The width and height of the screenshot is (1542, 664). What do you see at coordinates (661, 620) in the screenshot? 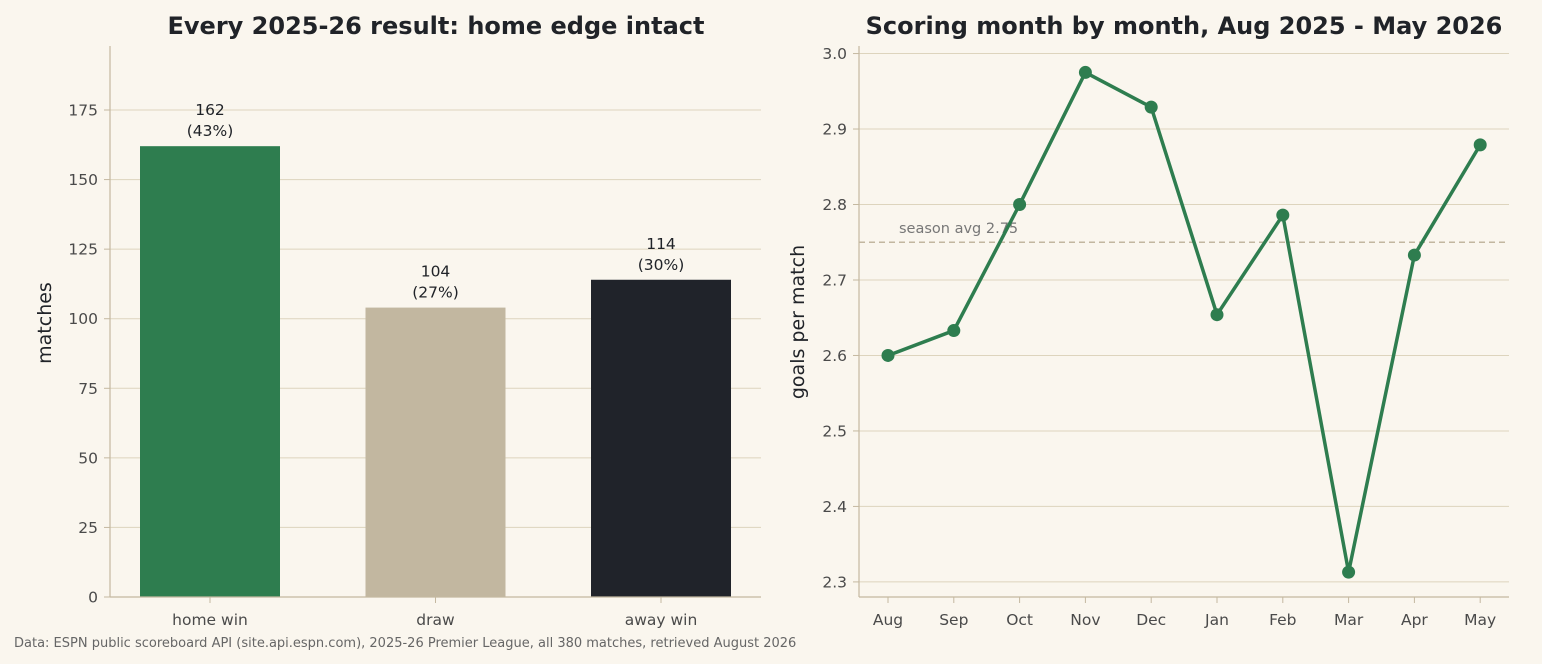
I see `bar-x-tick-label: away win` at bounding box center [661, 620].